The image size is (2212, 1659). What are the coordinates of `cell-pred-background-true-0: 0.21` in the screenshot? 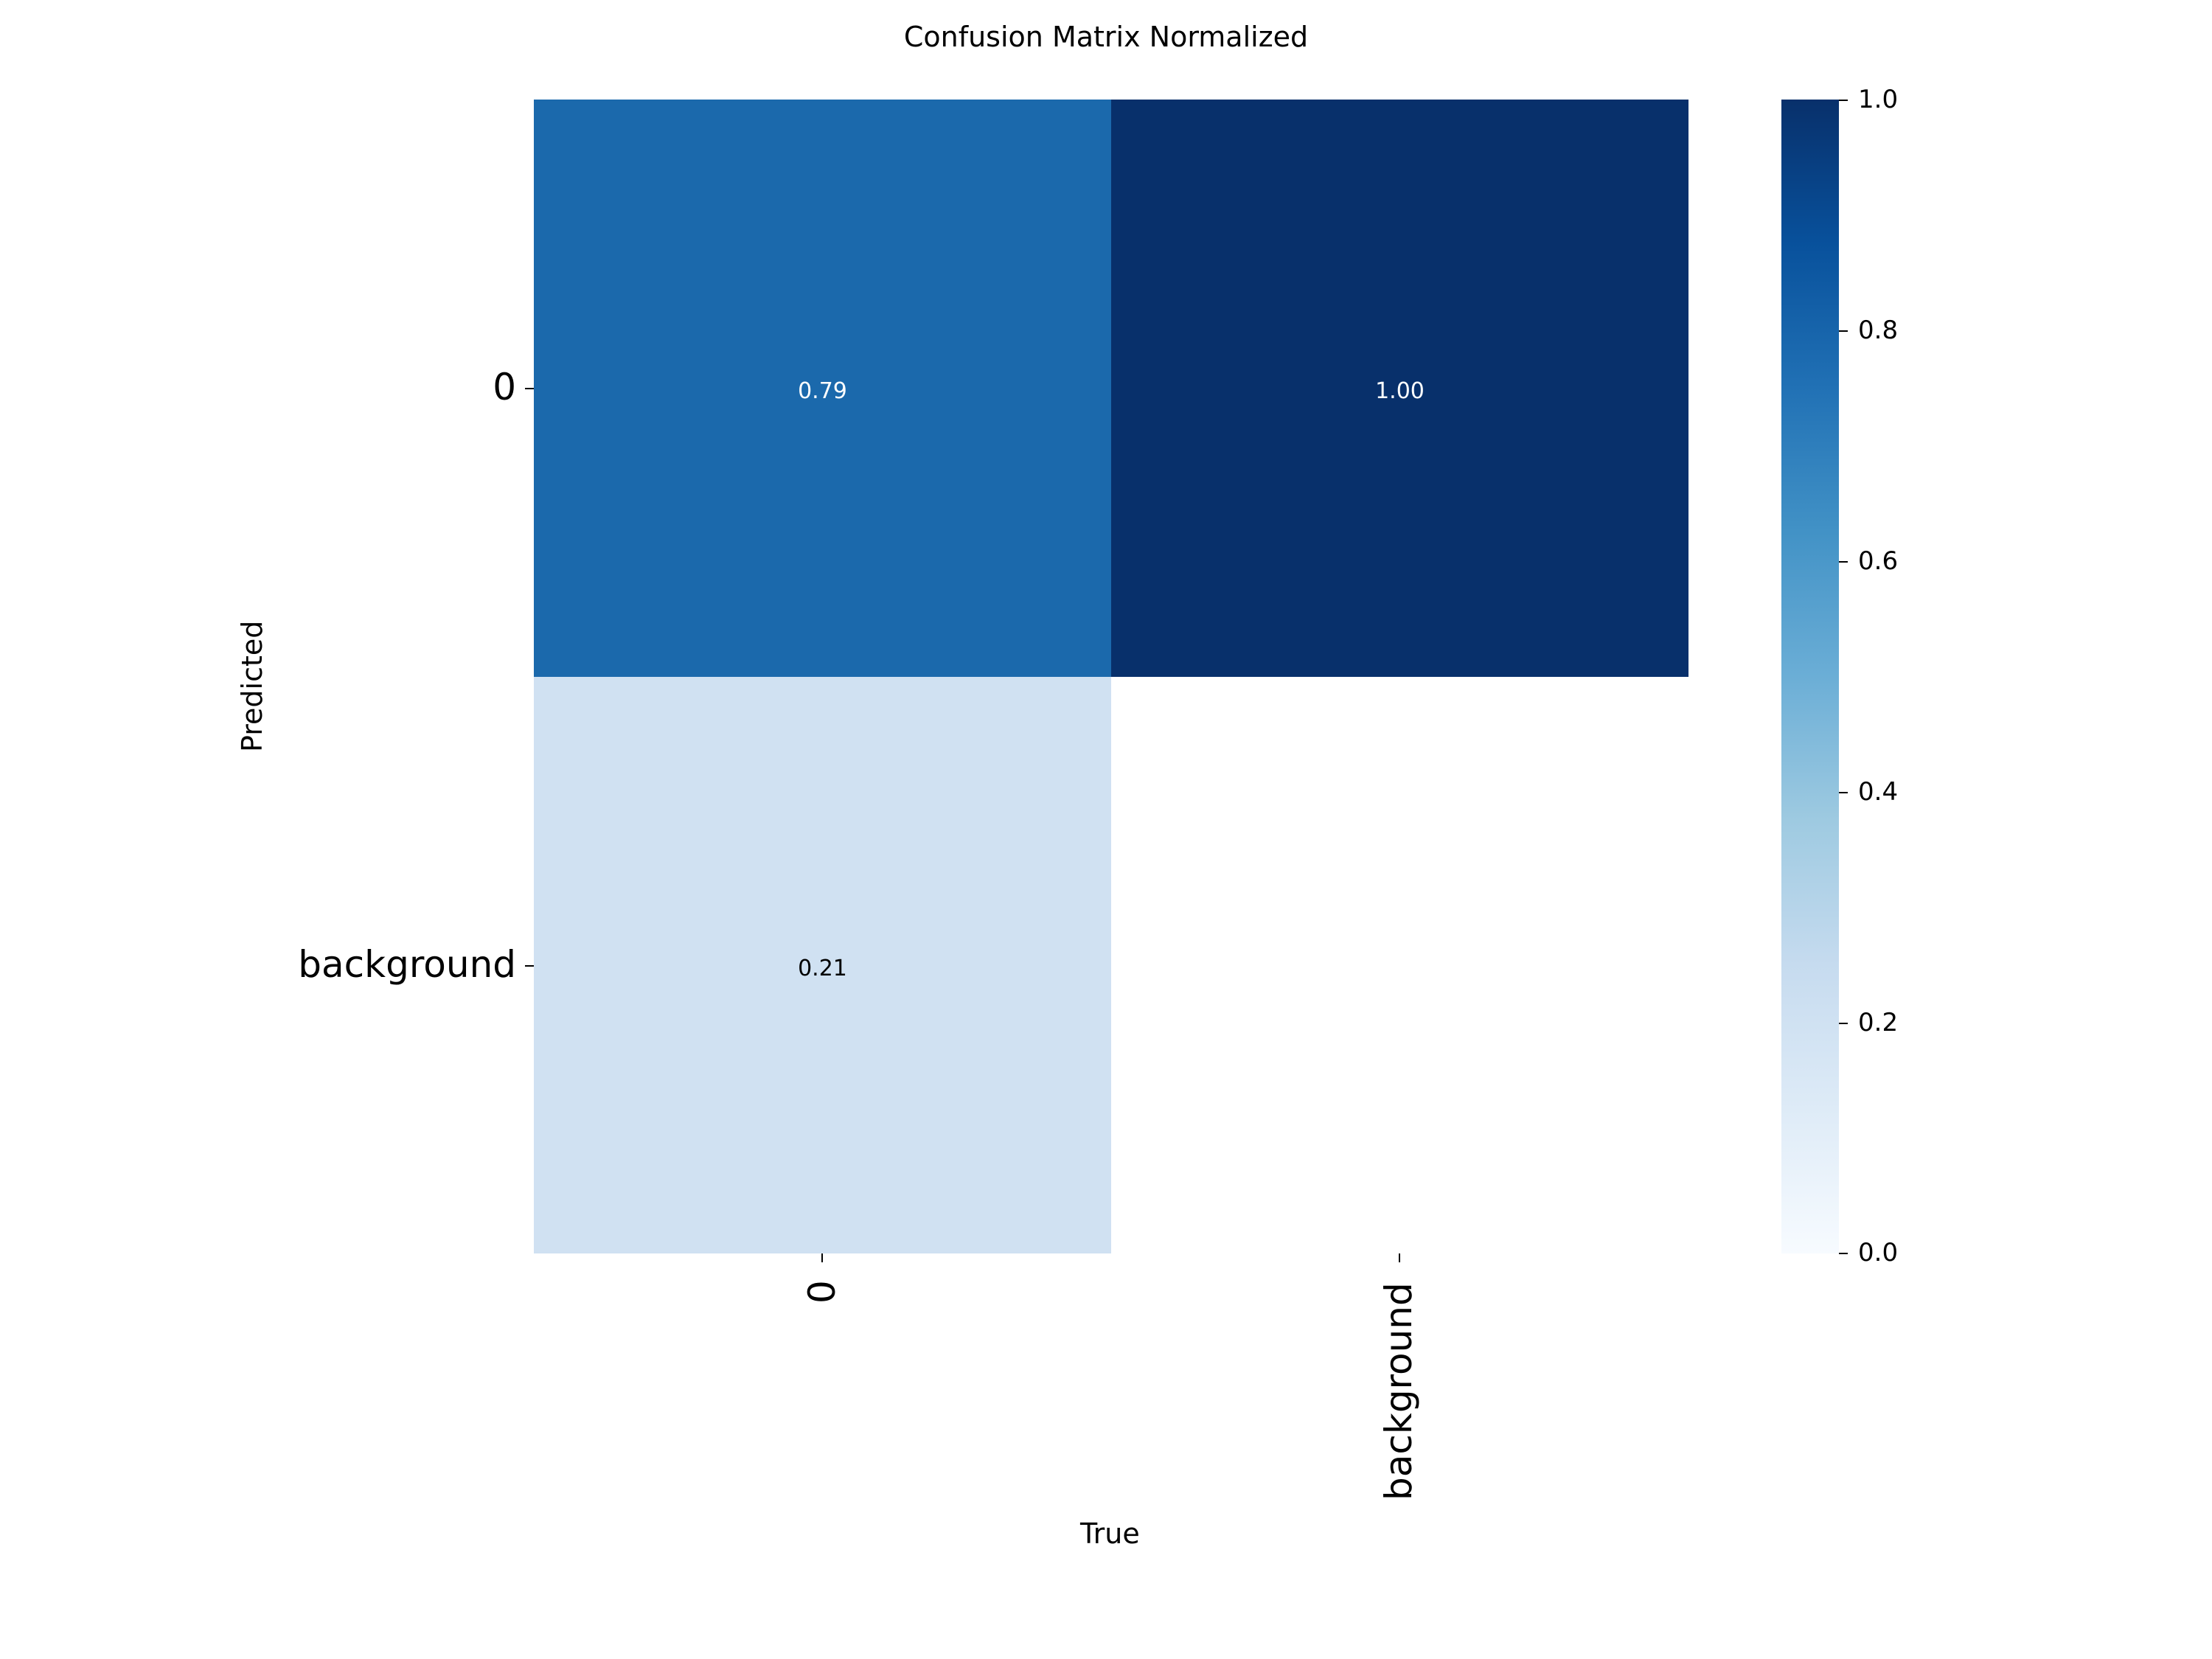 It's located at (822, 965).